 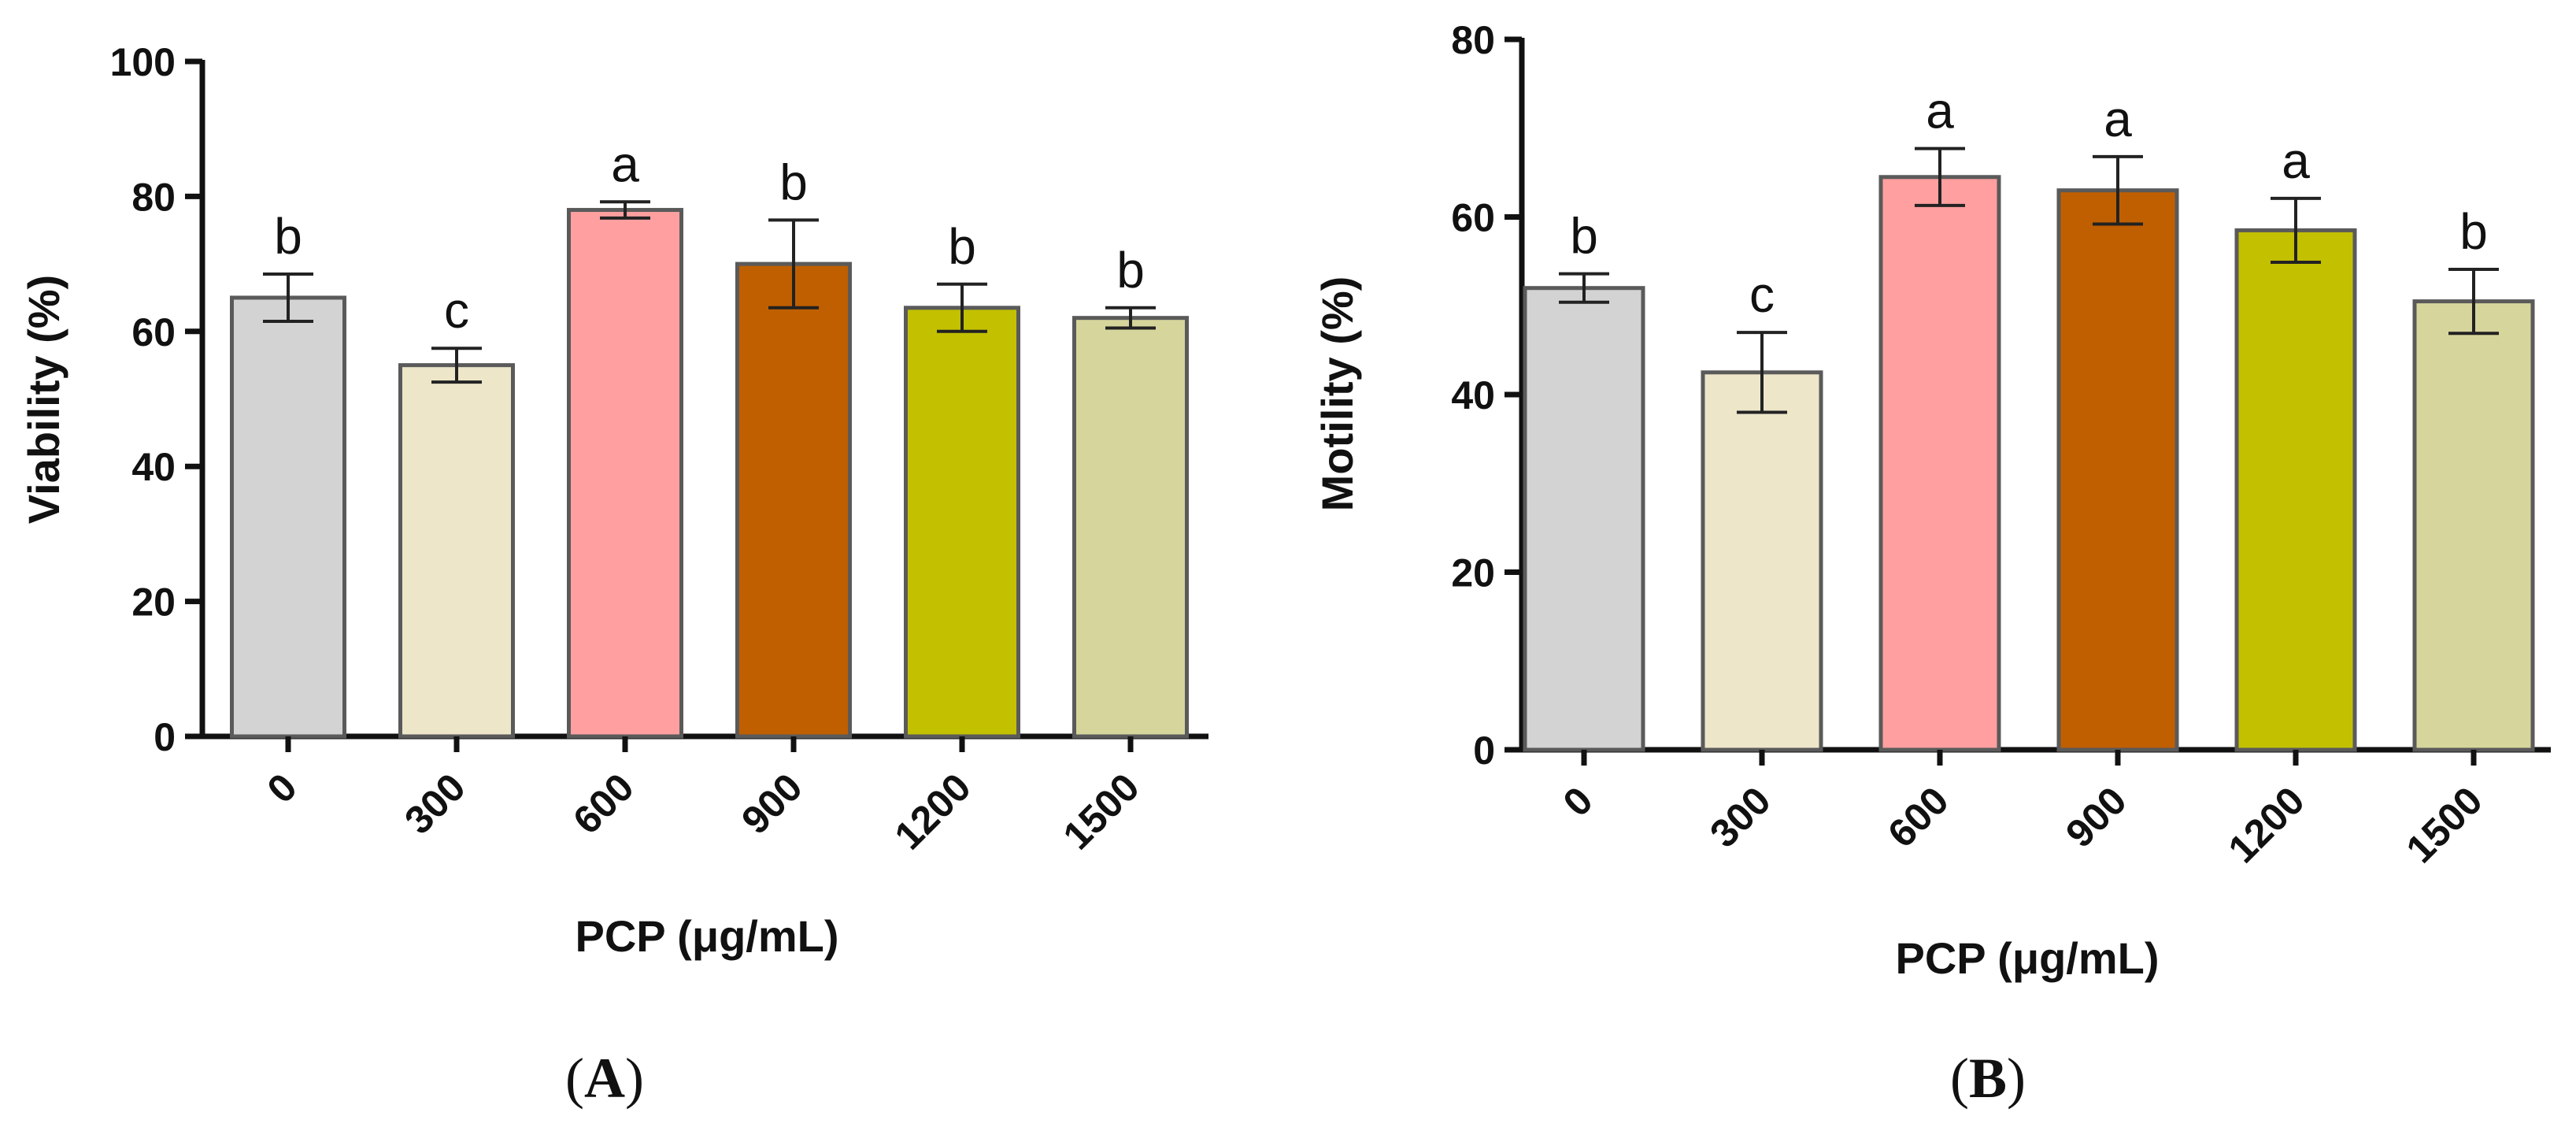 I want to click on panel-label: (A), so click(x=604, y=1078).